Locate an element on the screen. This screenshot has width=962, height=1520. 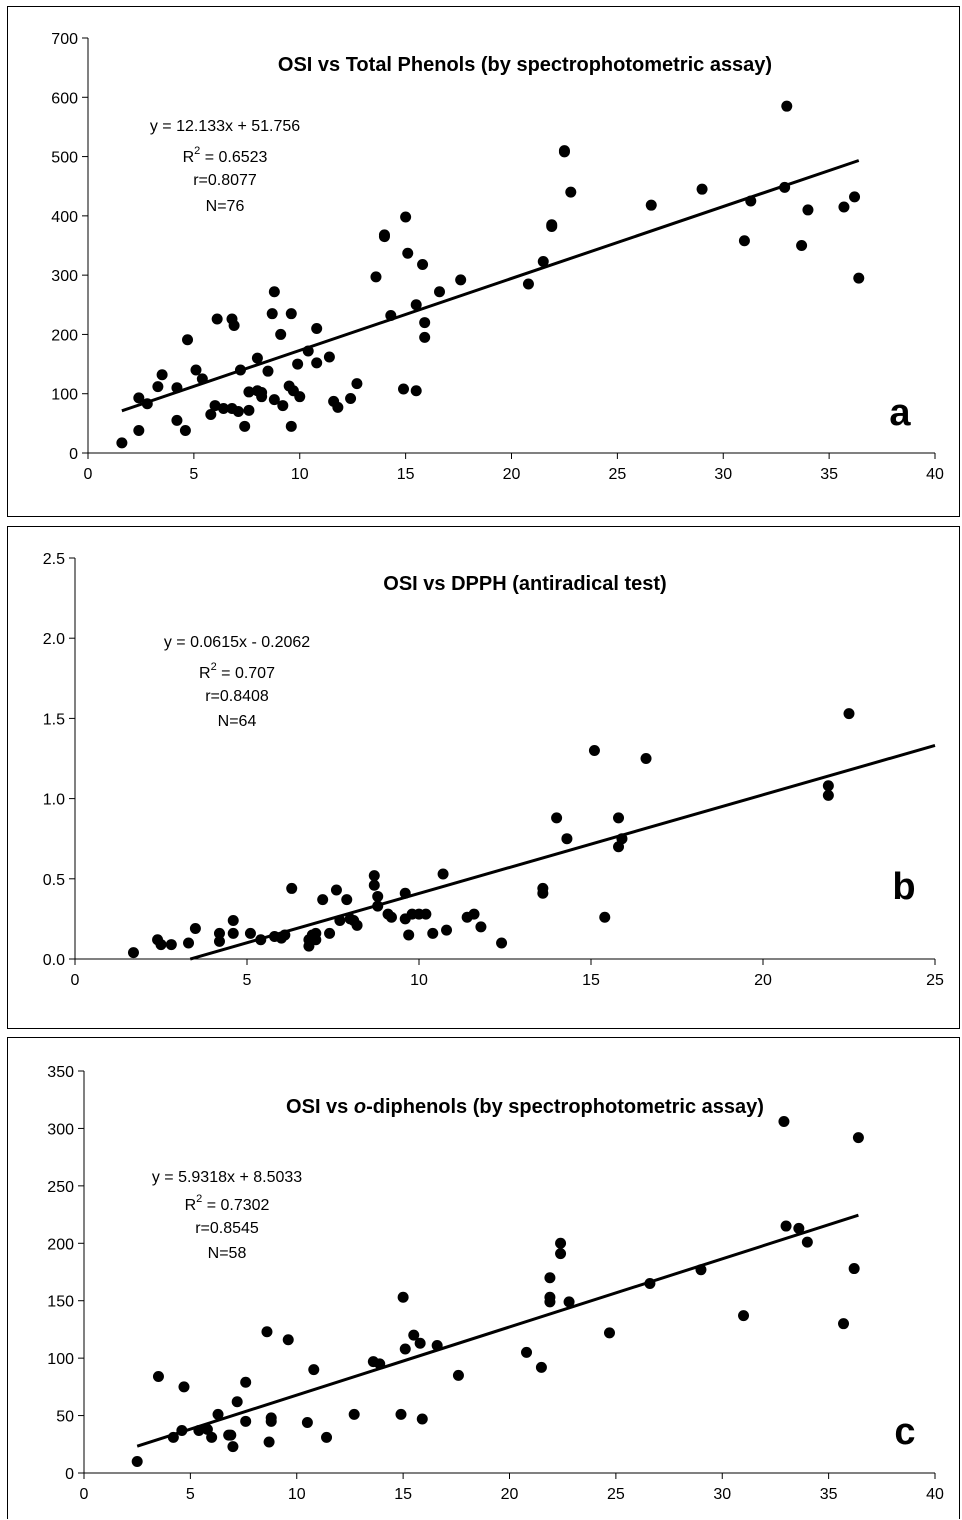
x-tick-label: 10 is located at coordinates (297, 1494).